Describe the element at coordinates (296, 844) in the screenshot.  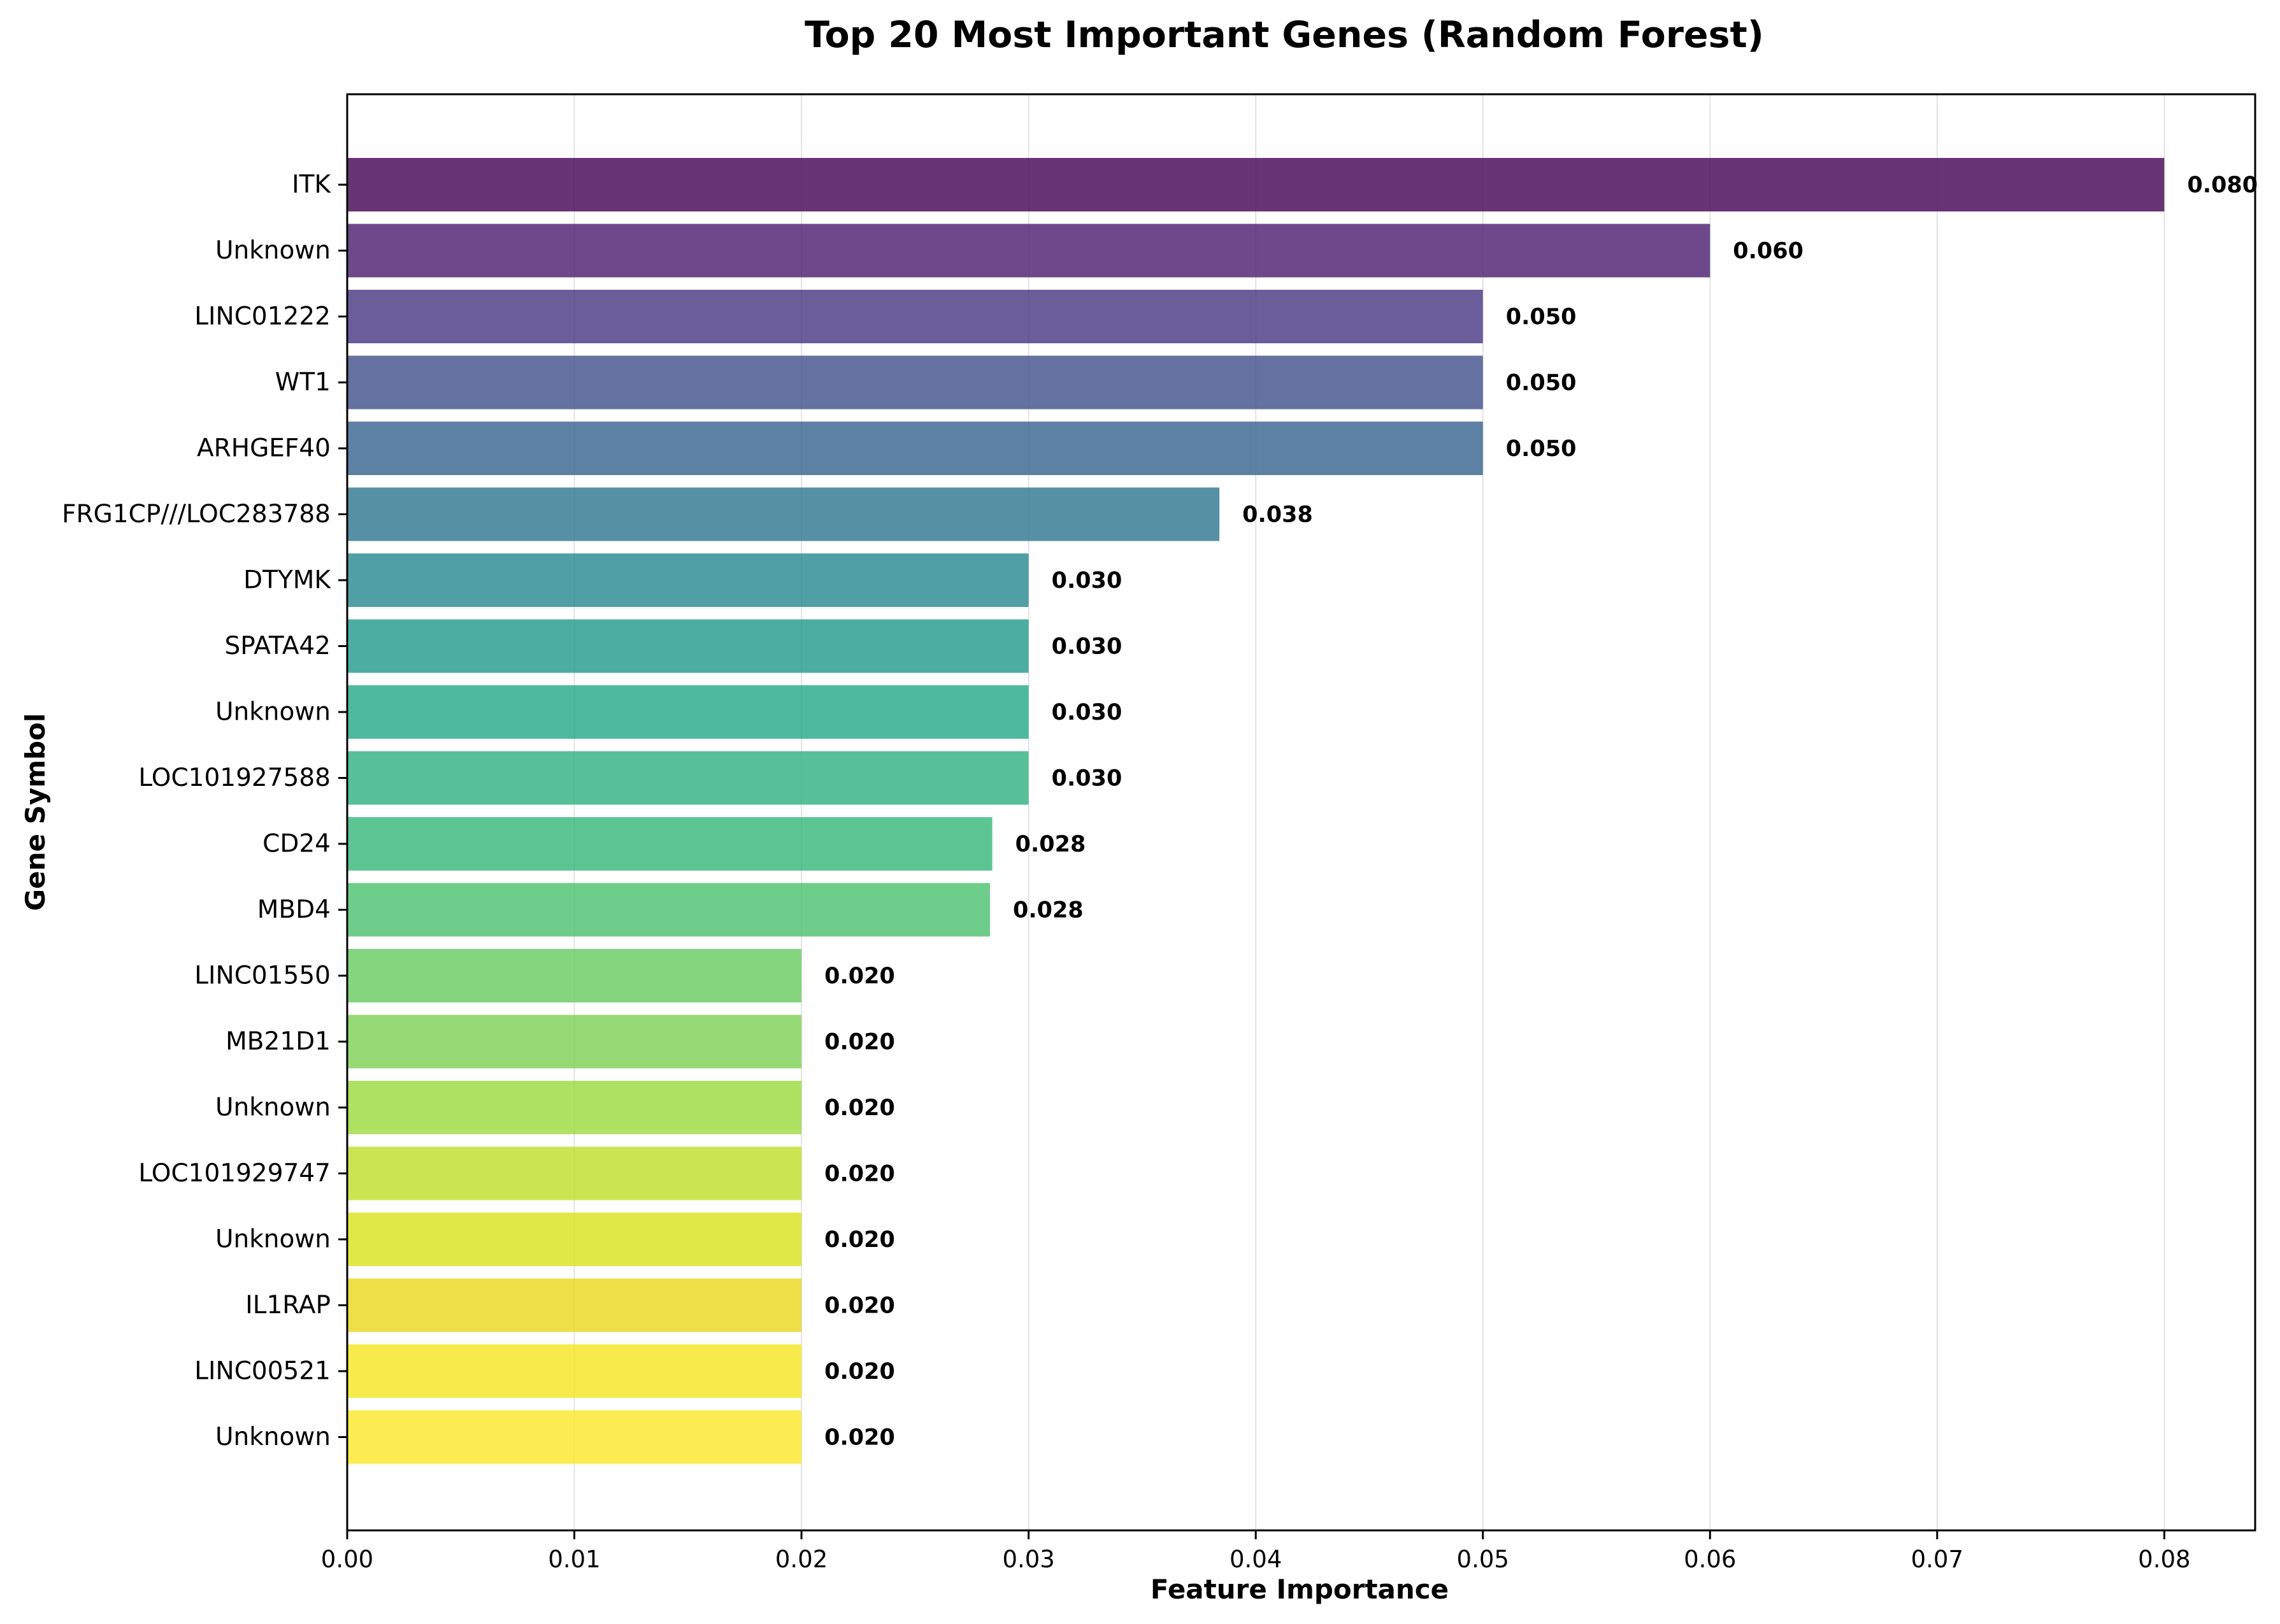
I see `y-tick-label: CD24` at that location.